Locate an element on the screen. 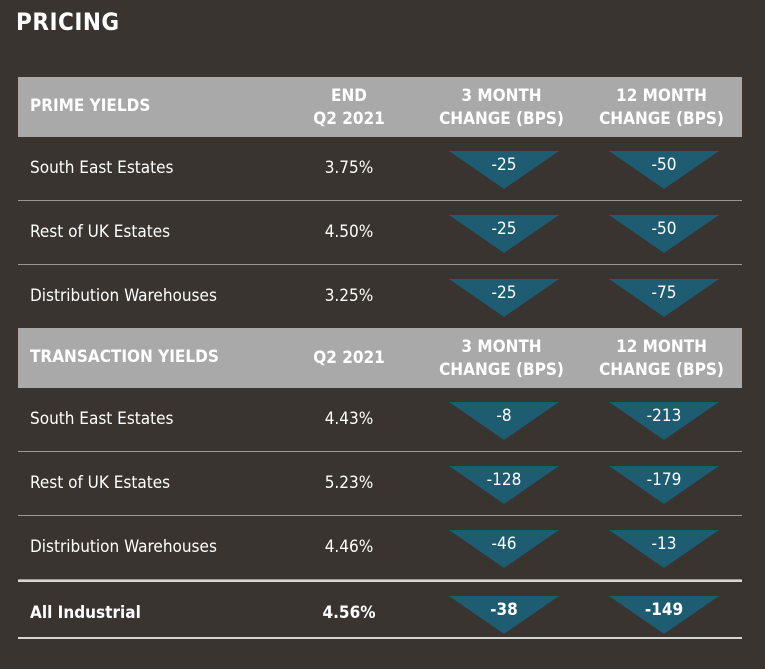 The width and height of the screenshot is (765, 669). change-value: -38 is located at coordinates (504, 610).